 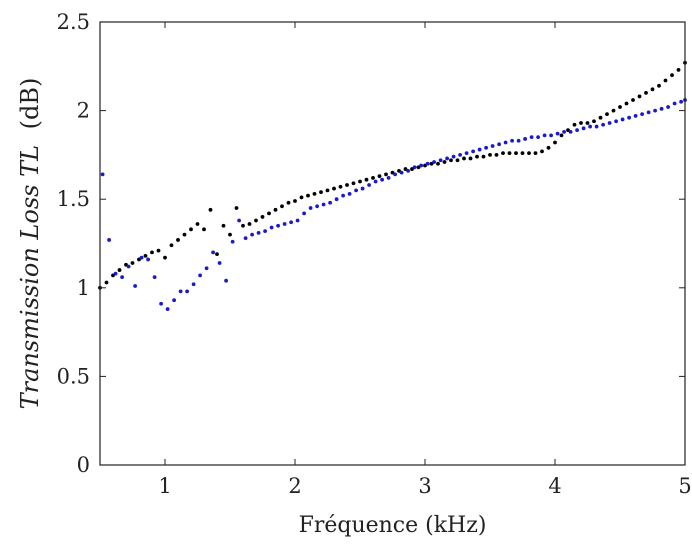 I want to click on y-tick-label: 2, so click(x=83, y=111).